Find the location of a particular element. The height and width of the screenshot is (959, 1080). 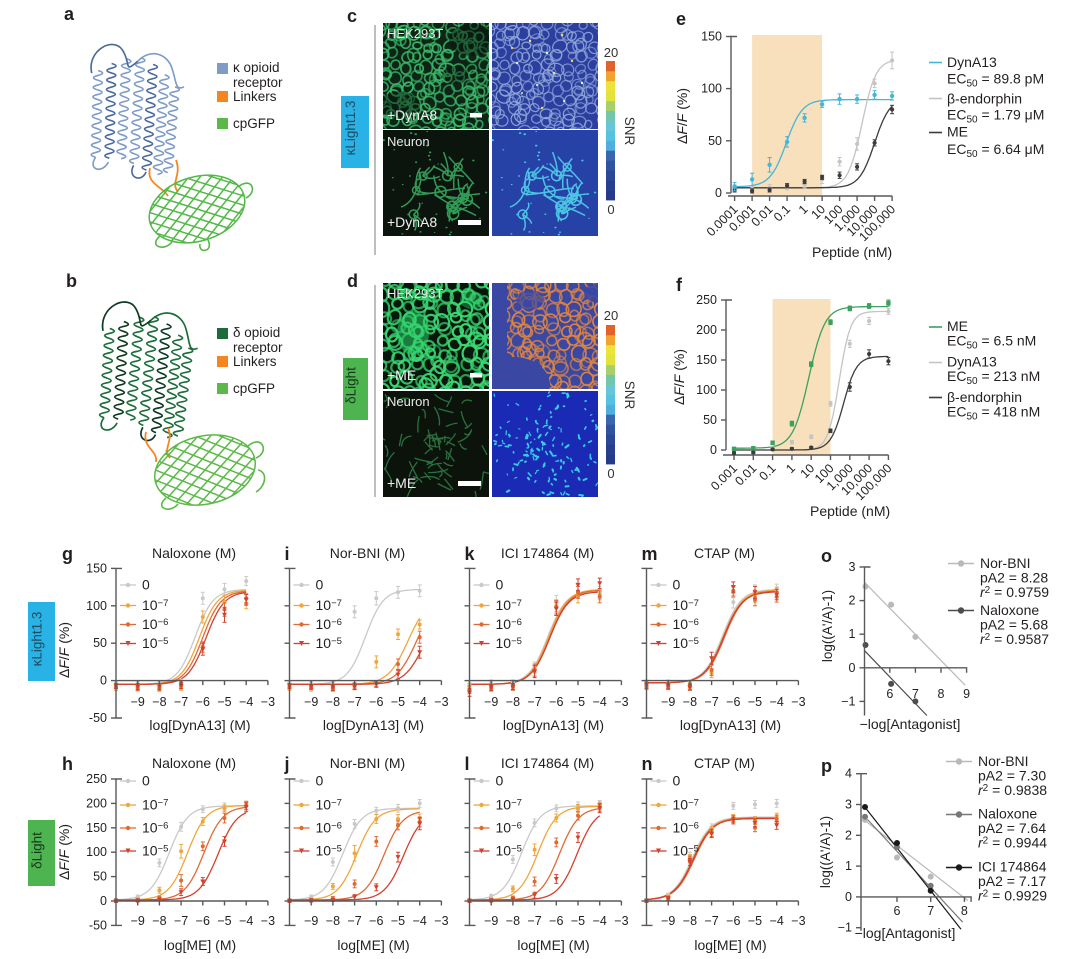

svg-text: +DynA8 is located at coordinates (412, 222).